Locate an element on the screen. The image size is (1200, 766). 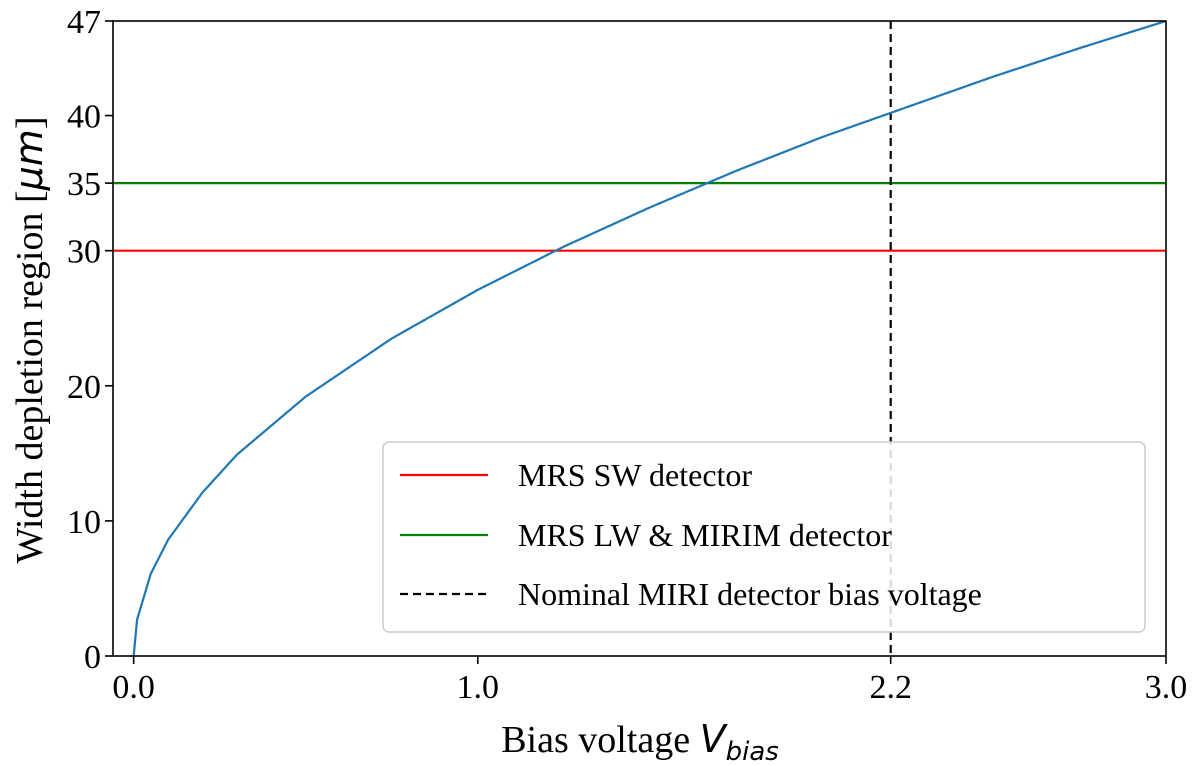
x-tick-label: 2.2 is located at coordinates (890, 687).